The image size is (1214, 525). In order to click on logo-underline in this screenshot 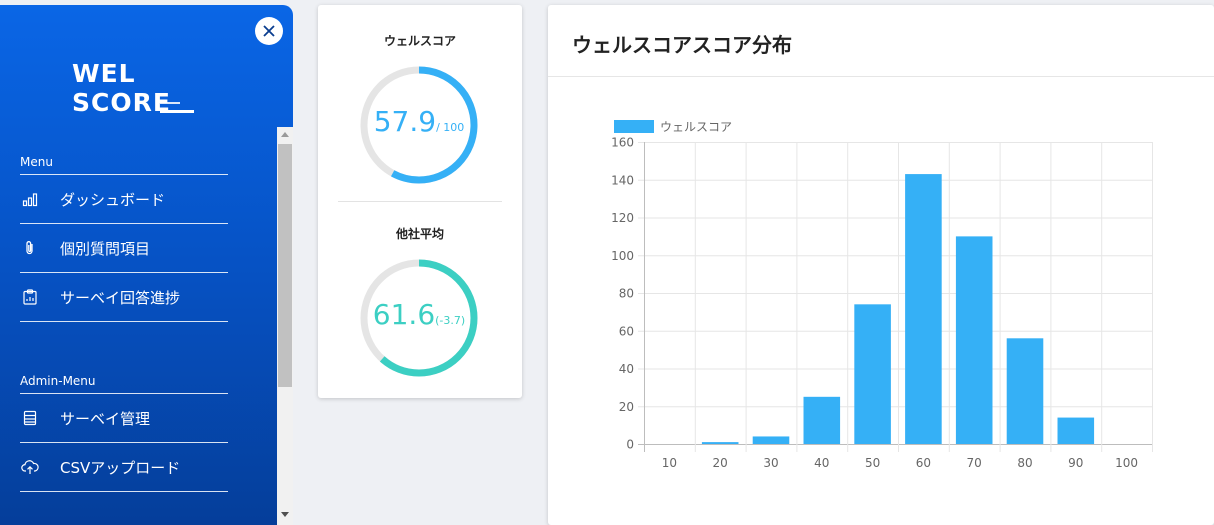, I will do `click(177, 111)`.